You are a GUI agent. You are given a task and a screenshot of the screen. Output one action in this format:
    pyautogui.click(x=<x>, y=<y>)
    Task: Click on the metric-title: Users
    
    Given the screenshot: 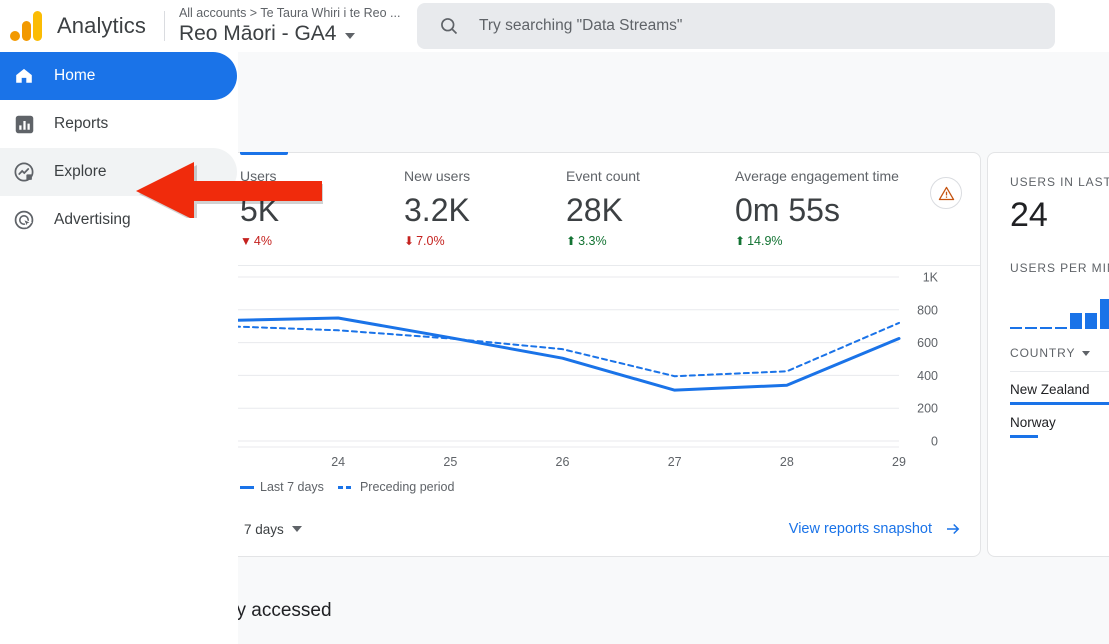 What is the action you would take?
    pyautogui.click(x=258, y=176)
    